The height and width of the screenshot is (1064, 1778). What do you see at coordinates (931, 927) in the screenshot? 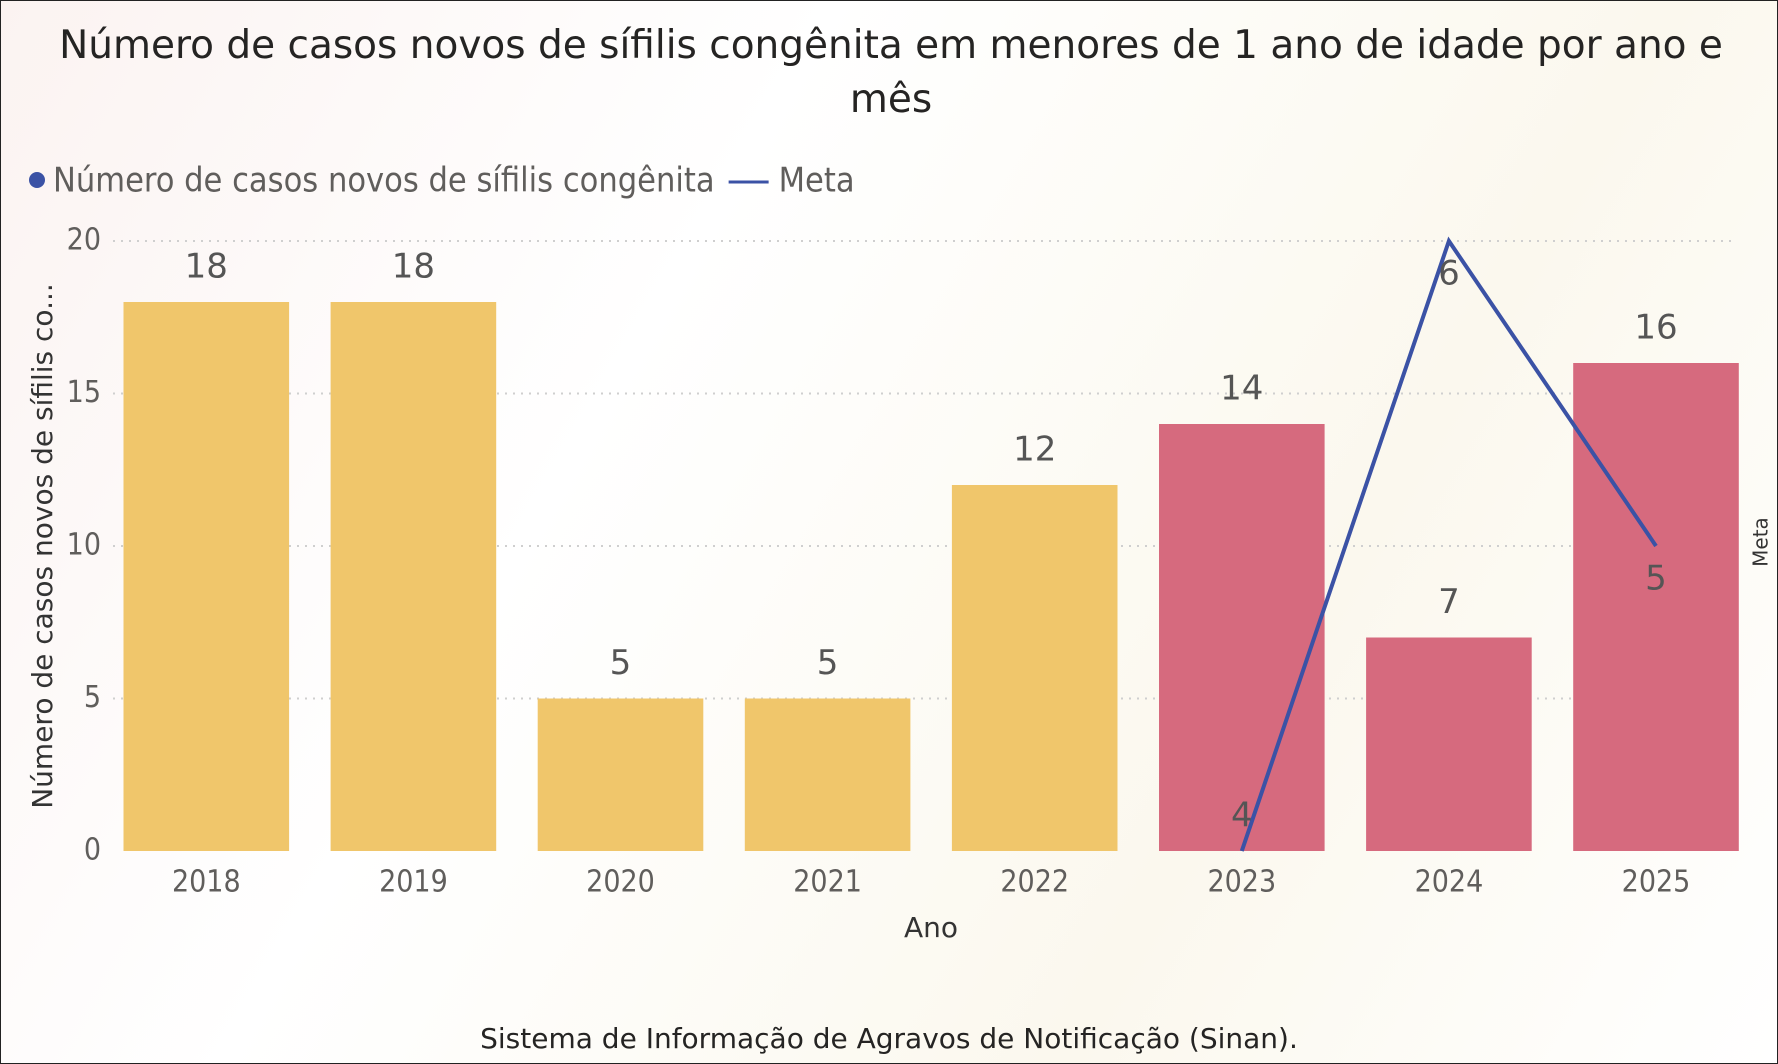
I see `x-axis-title: Ano` at bounding box center [931, 927].